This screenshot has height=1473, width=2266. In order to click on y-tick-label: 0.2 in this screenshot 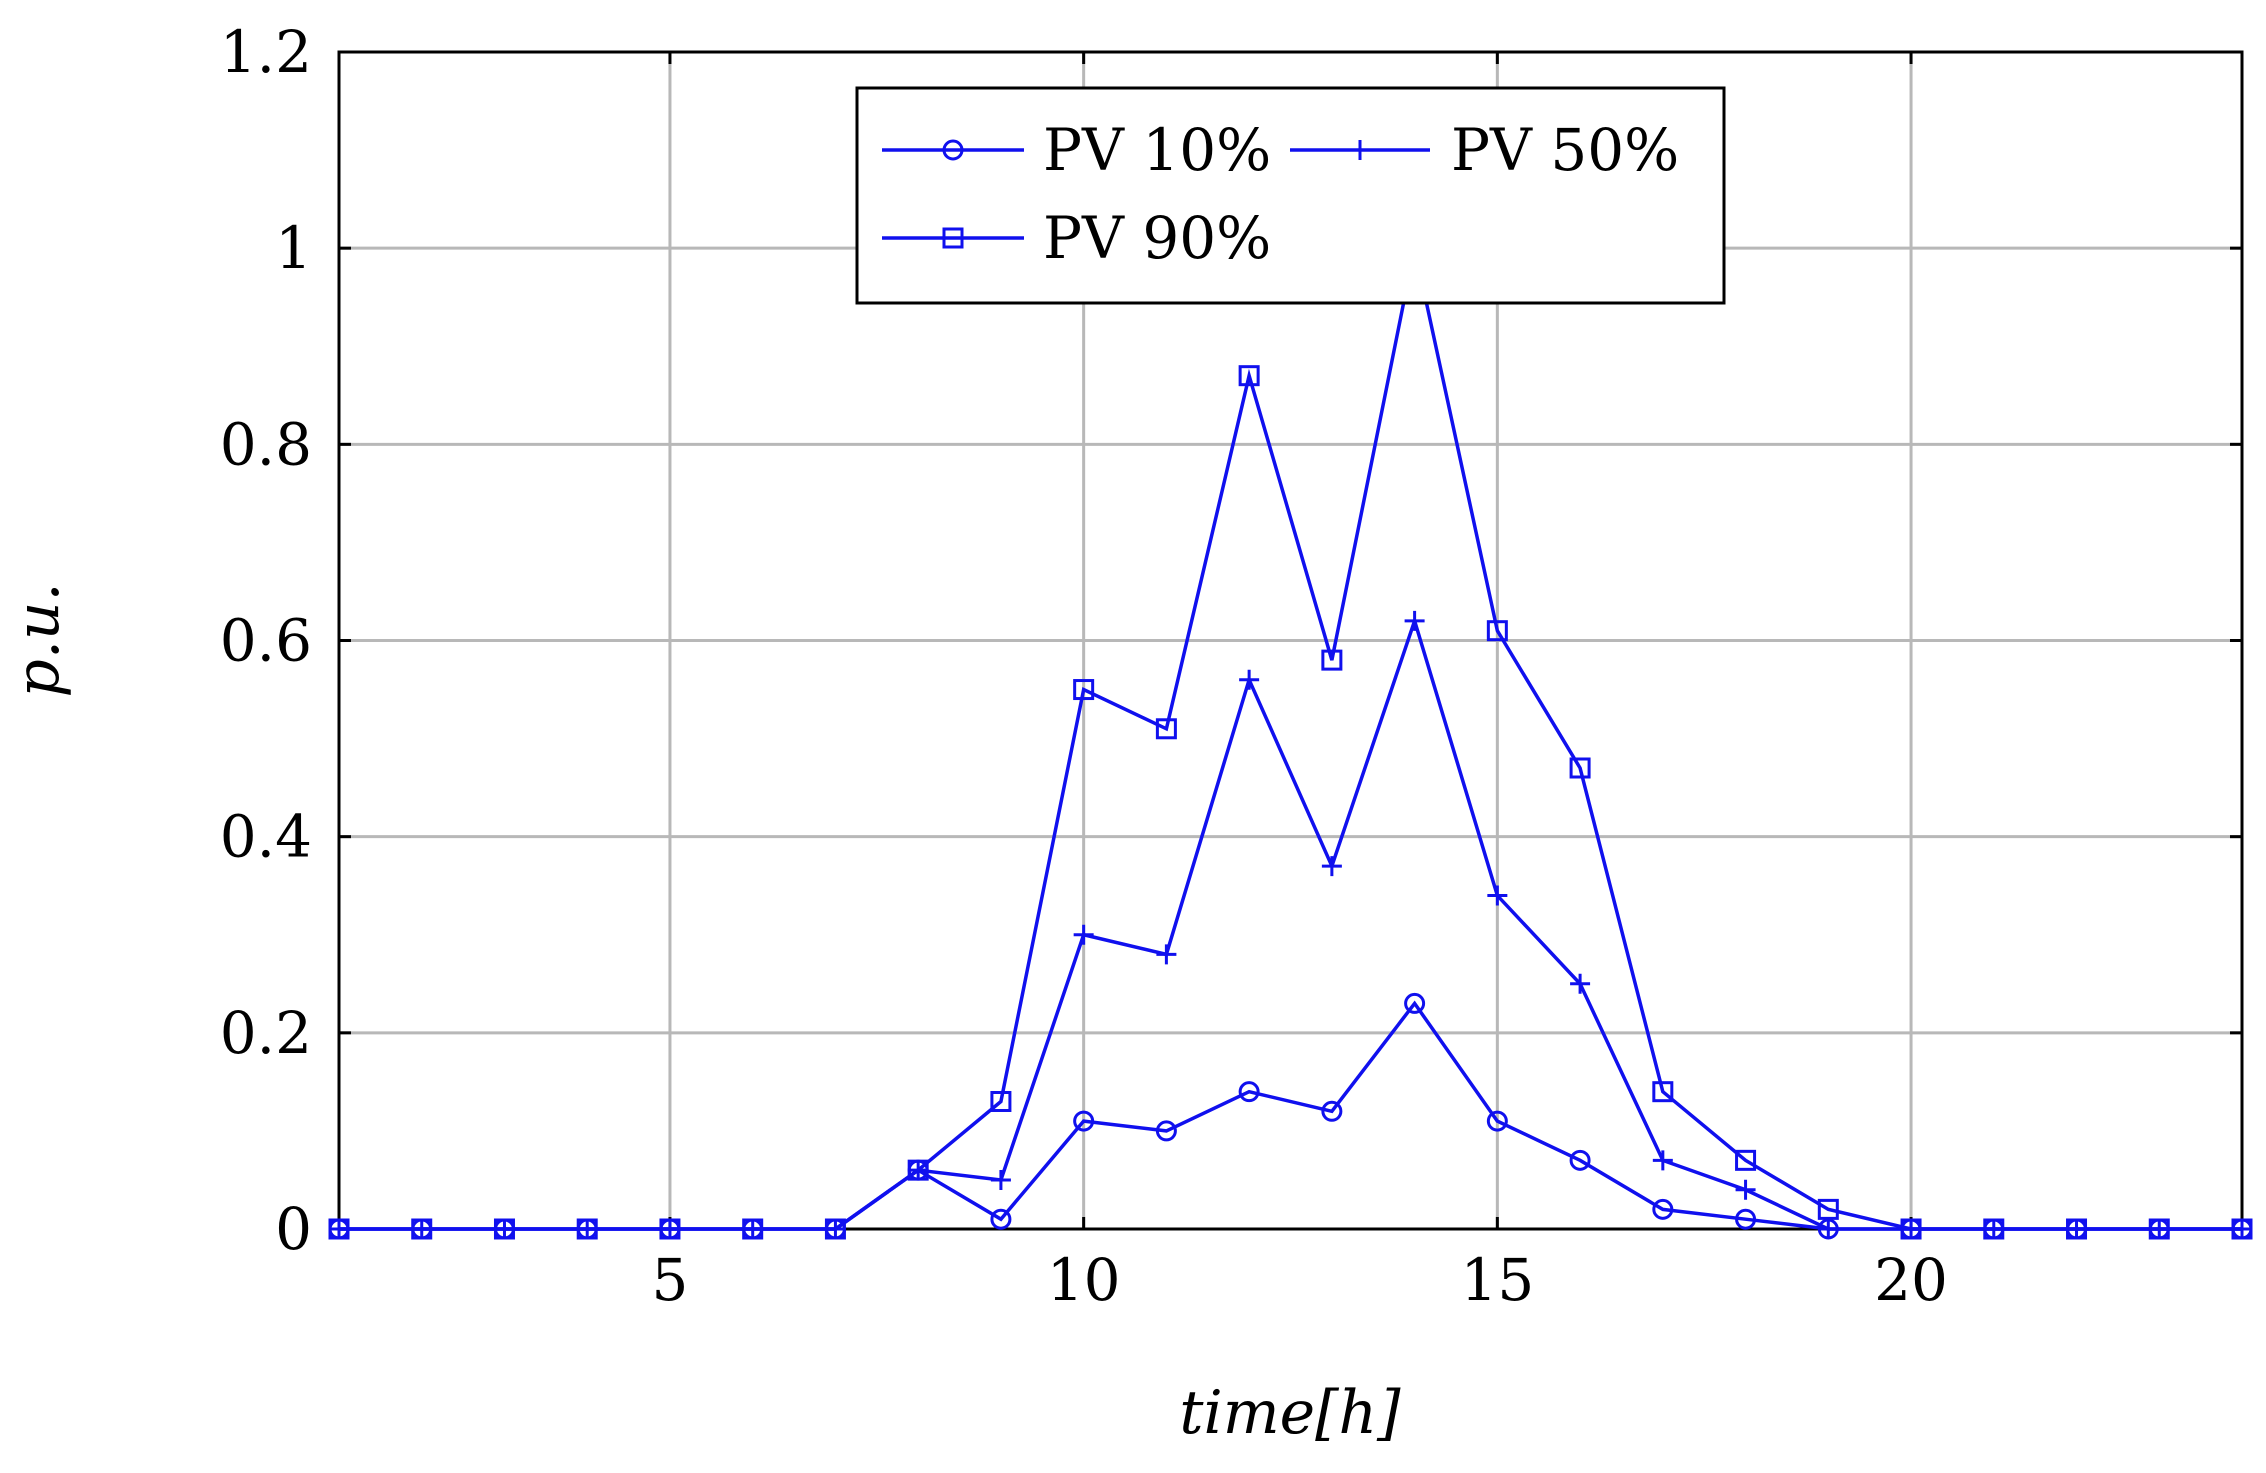, I will do `click(266, 1033)`.